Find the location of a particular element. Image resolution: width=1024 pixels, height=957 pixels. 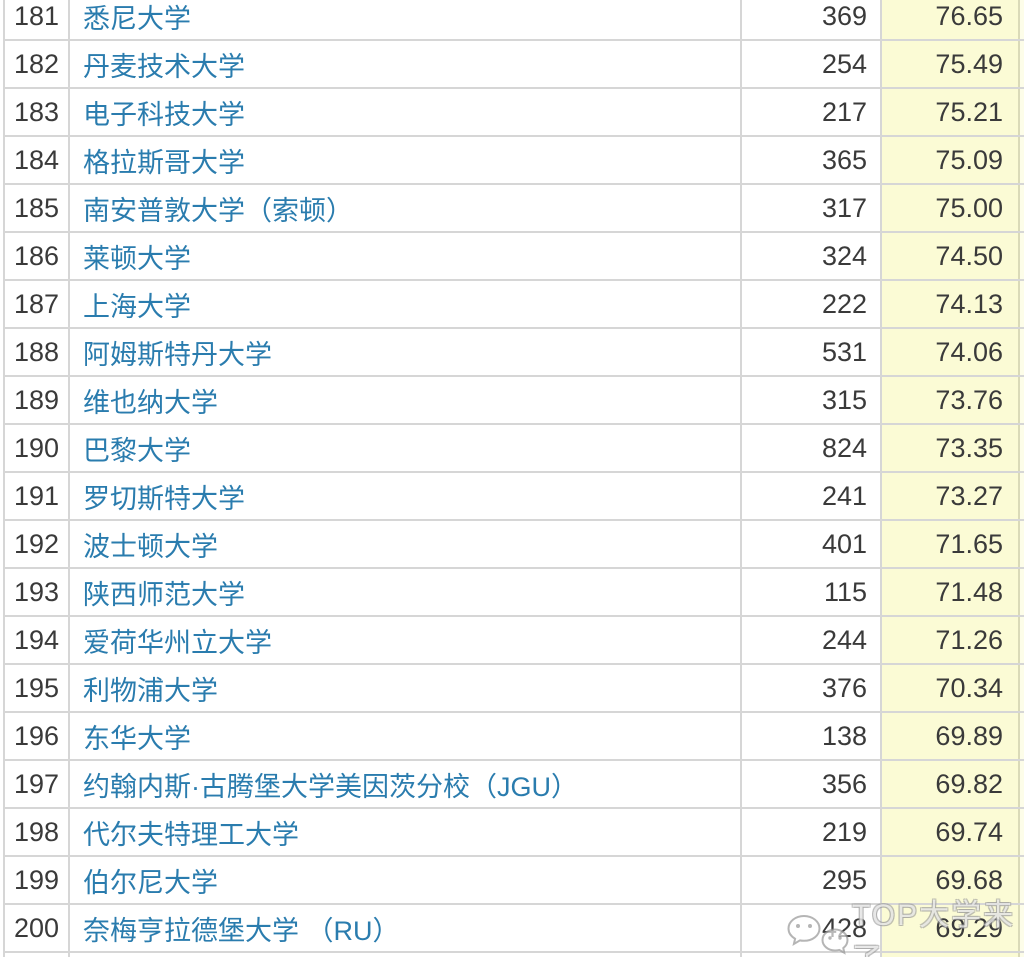

score-cell: 69.29 is located at coordinates (951, 928).